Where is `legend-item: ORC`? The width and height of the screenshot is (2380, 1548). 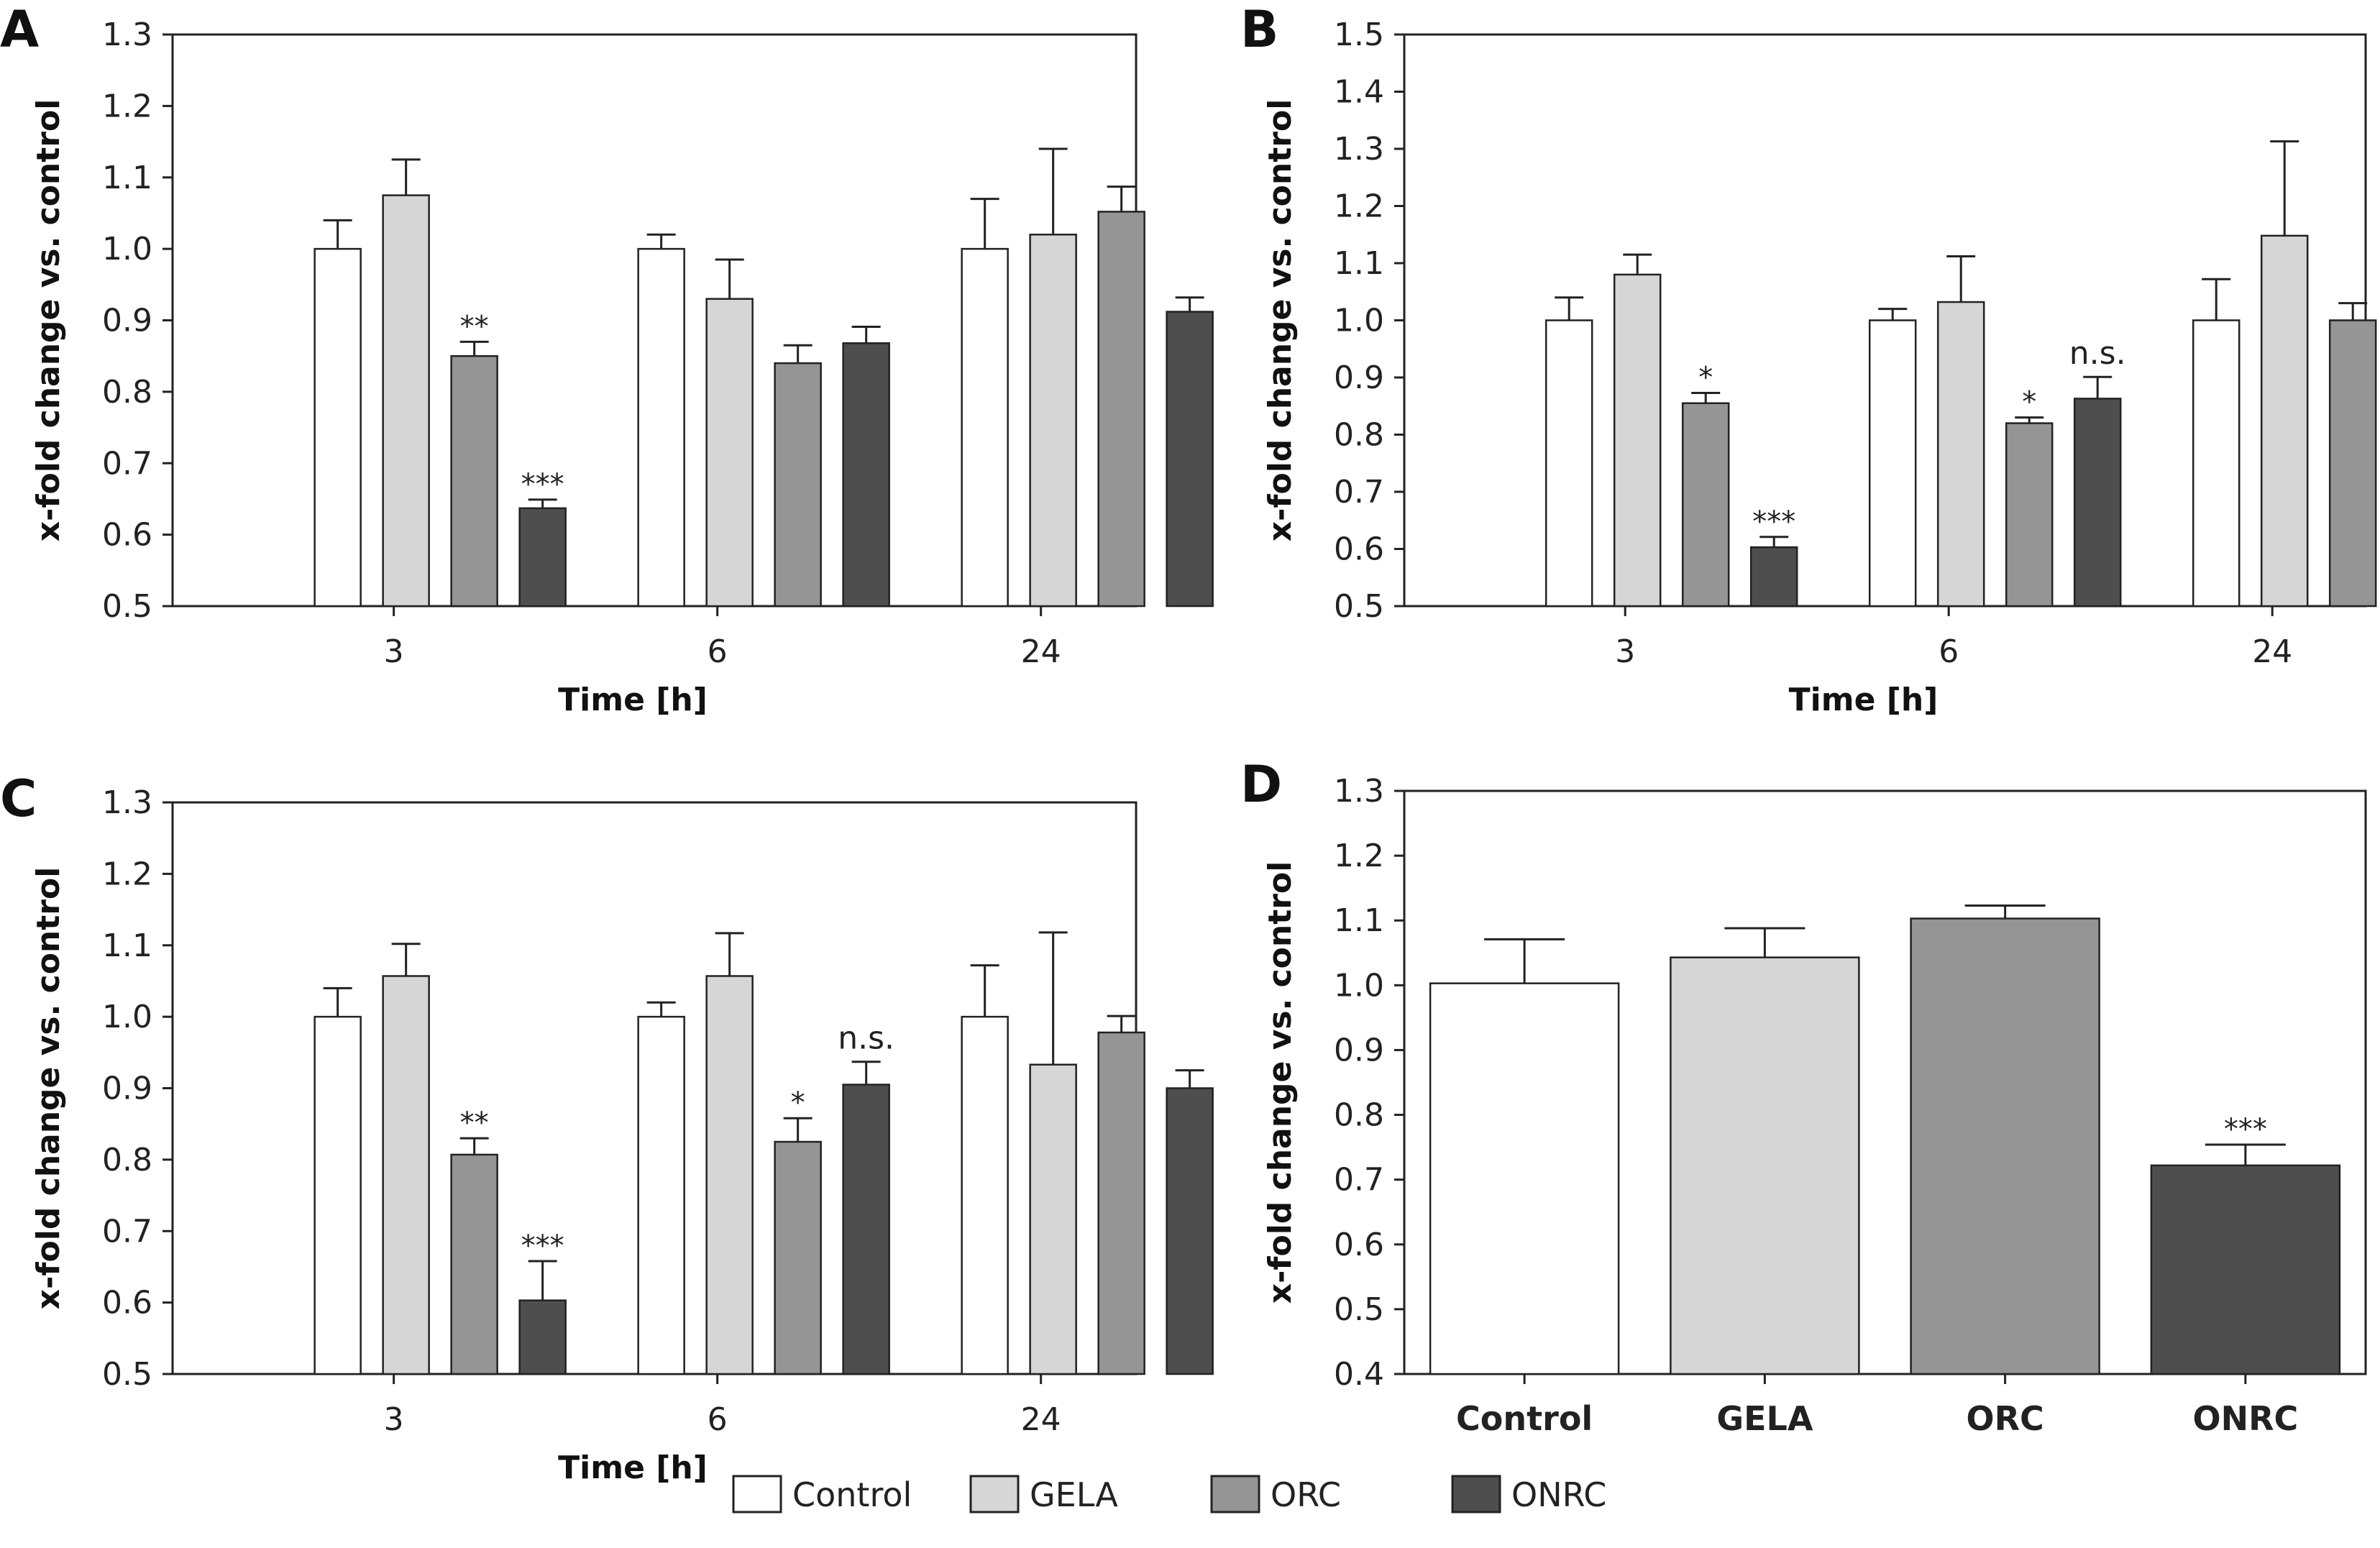
legend-item: ORC is located at coordinates (1275, 1494).